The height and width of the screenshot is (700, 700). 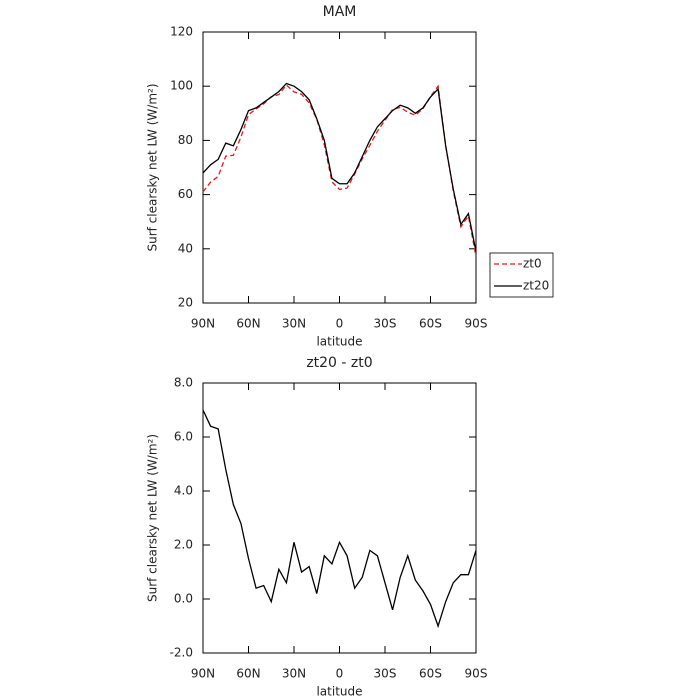 What do you see at coordinates (521, 275) in the screenshot?
I see `legend-box` at bounding box center [521, 275].